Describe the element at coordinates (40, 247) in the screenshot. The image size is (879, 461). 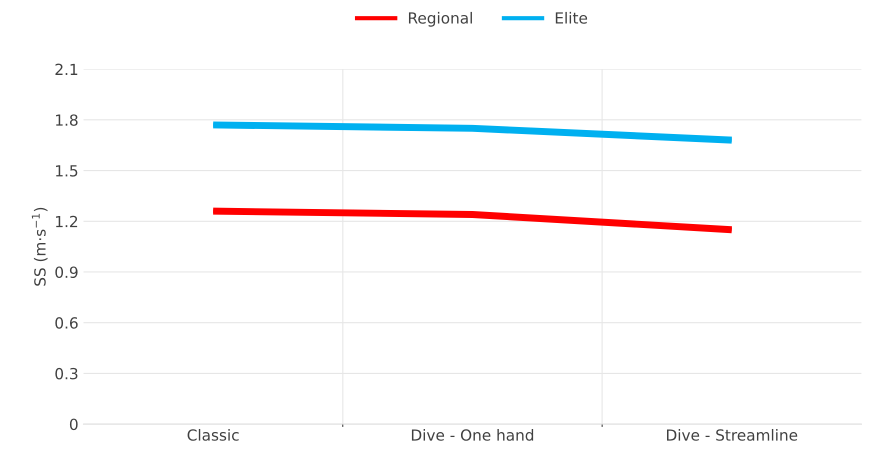
I see `y-axis-title: SS (m·s$^{−1}$)` at that location.